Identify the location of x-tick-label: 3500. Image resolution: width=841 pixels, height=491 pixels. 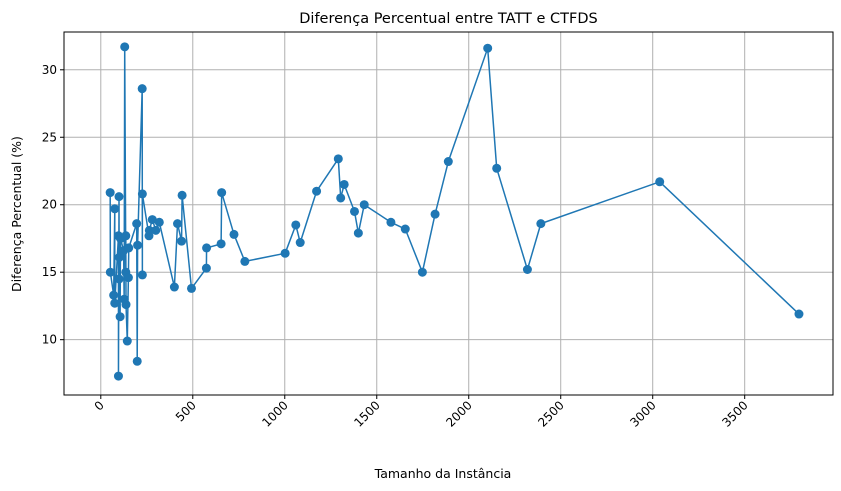
(734, 413).